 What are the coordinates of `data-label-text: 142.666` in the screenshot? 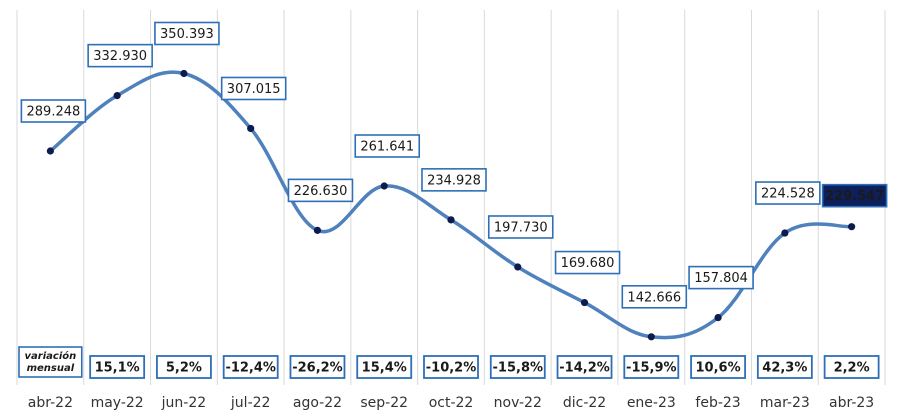 It's located at (654, 297).